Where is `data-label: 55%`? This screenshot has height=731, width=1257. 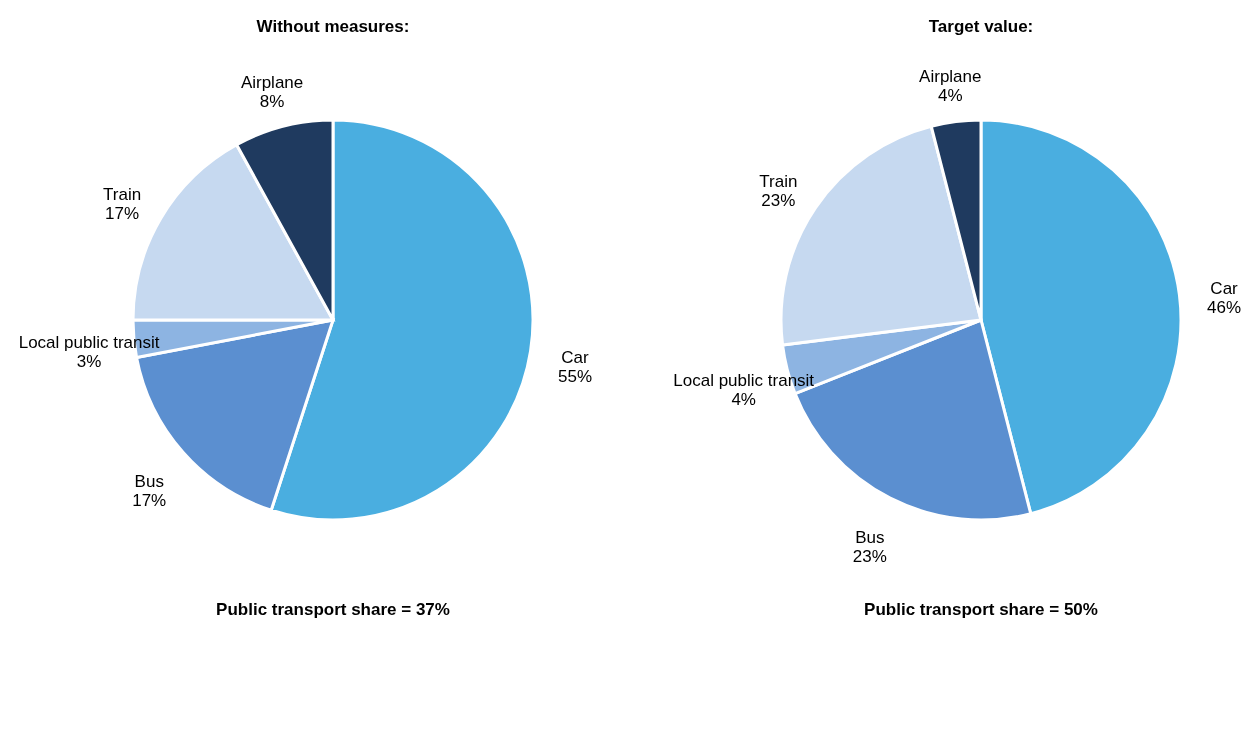
data-label: 55% is located at coordinates (574, 377).